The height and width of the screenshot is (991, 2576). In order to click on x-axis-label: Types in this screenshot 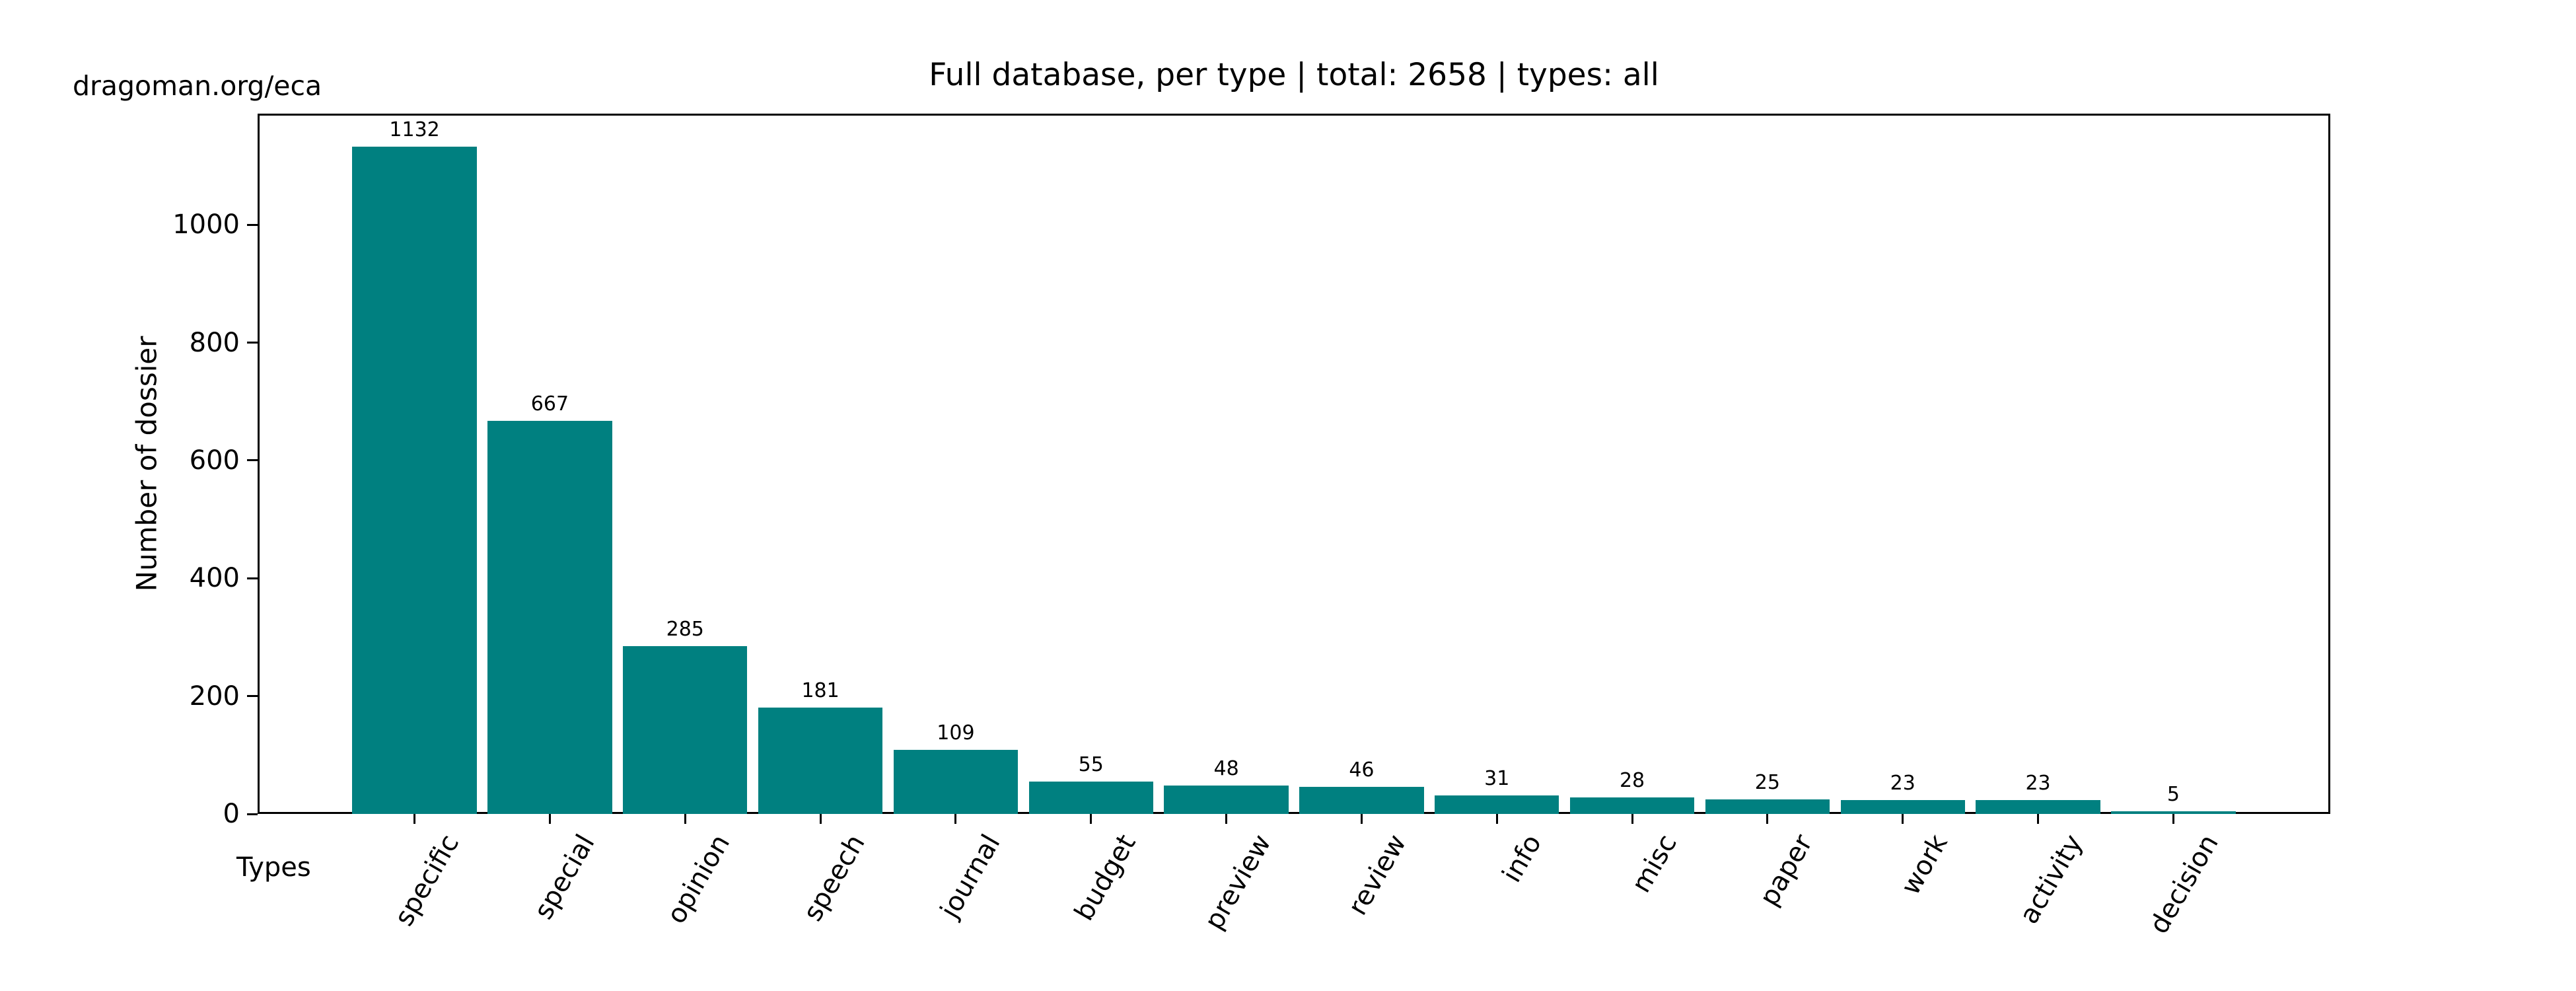, I will do `click(273, 867)`.